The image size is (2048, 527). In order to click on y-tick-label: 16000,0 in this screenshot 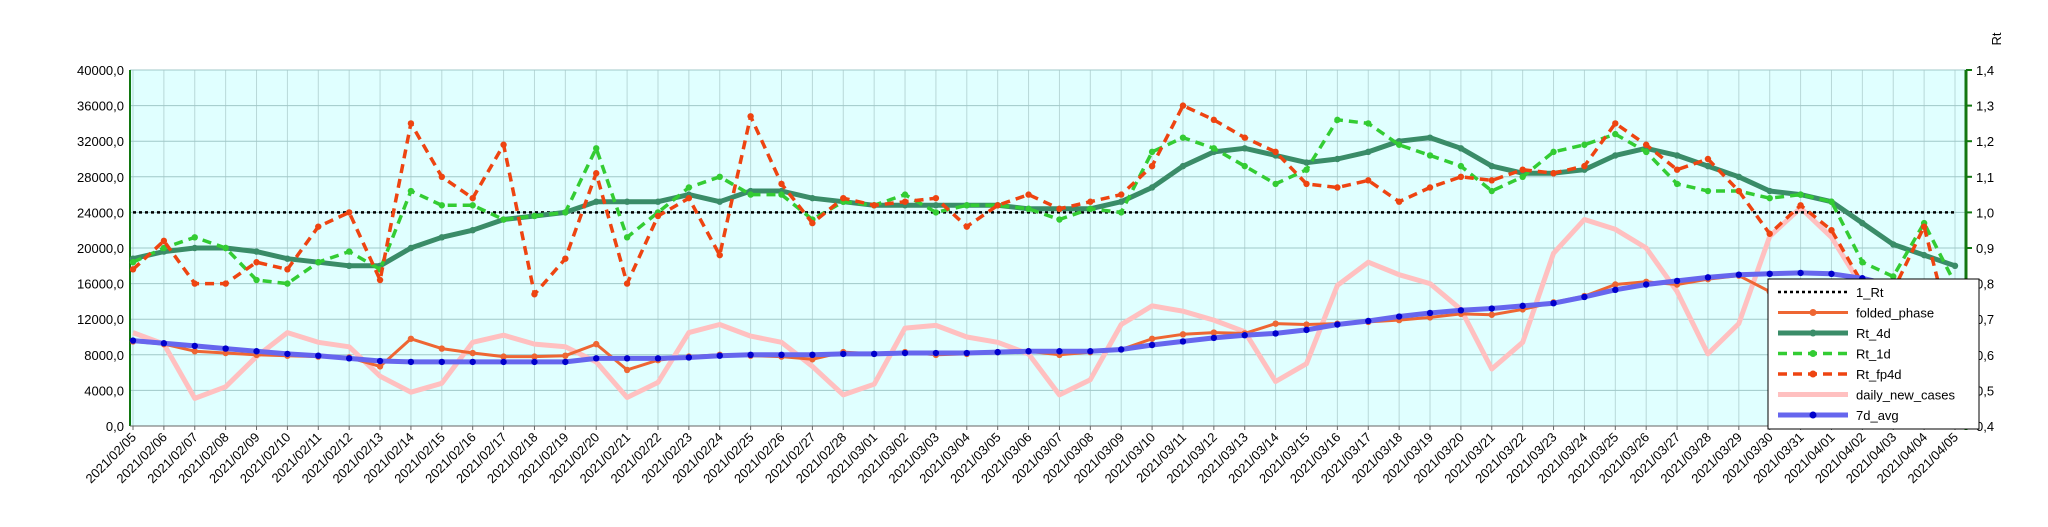, I will do `click(100, 284)`.